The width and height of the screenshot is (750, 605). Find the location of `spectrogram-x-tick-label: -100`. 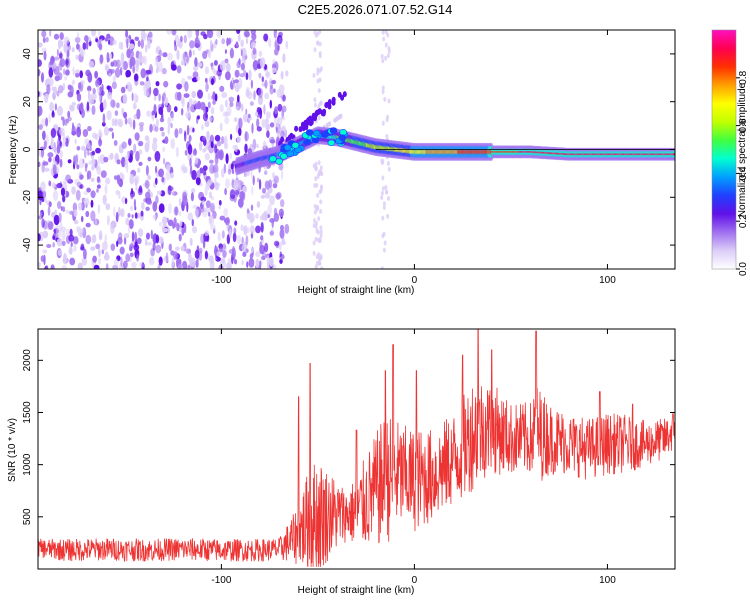

spectrogram-x-tick-label: -100 is located at coordinates (221, 280).